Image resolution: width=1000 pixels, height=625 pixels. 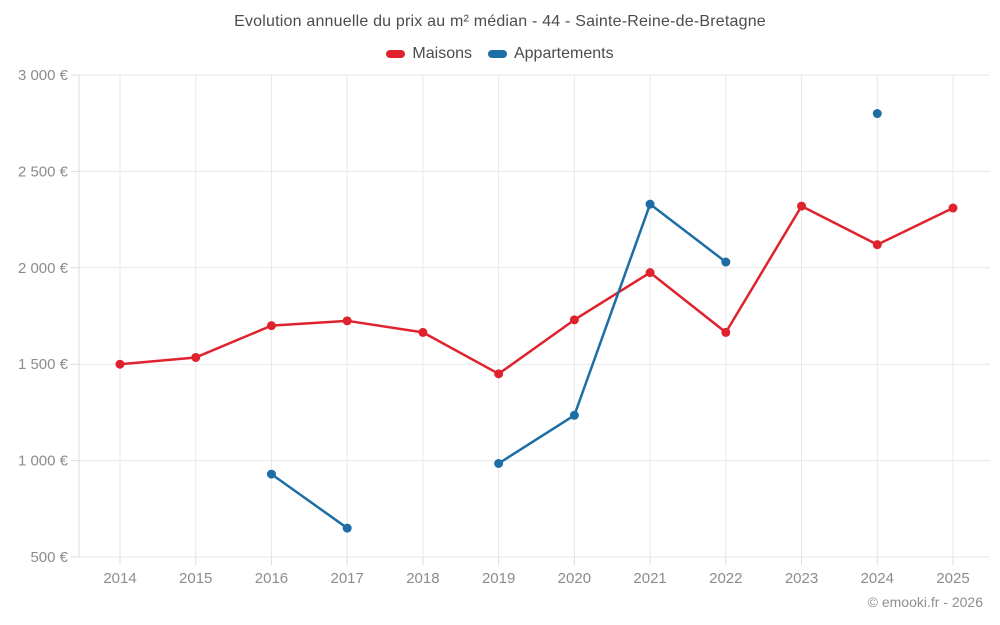 I want to click on appartements-point-2017, so click(x=347, y=528).